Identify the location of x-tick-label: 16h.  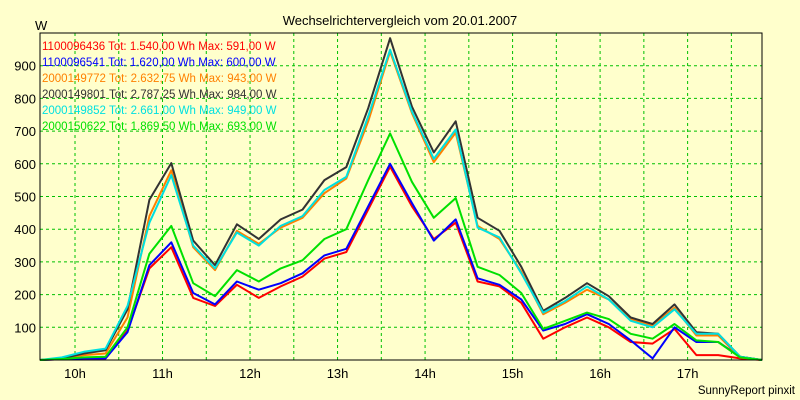
(600, 373).